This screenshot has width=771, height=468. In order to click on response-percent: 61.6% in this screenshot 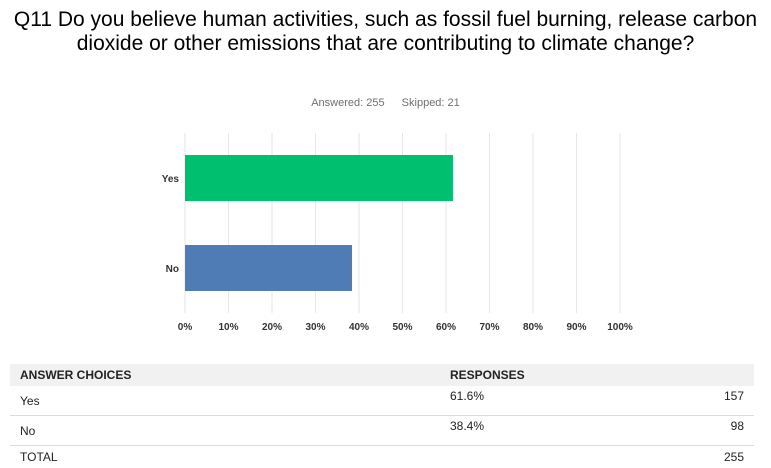, I will do `click(530, 401)`.